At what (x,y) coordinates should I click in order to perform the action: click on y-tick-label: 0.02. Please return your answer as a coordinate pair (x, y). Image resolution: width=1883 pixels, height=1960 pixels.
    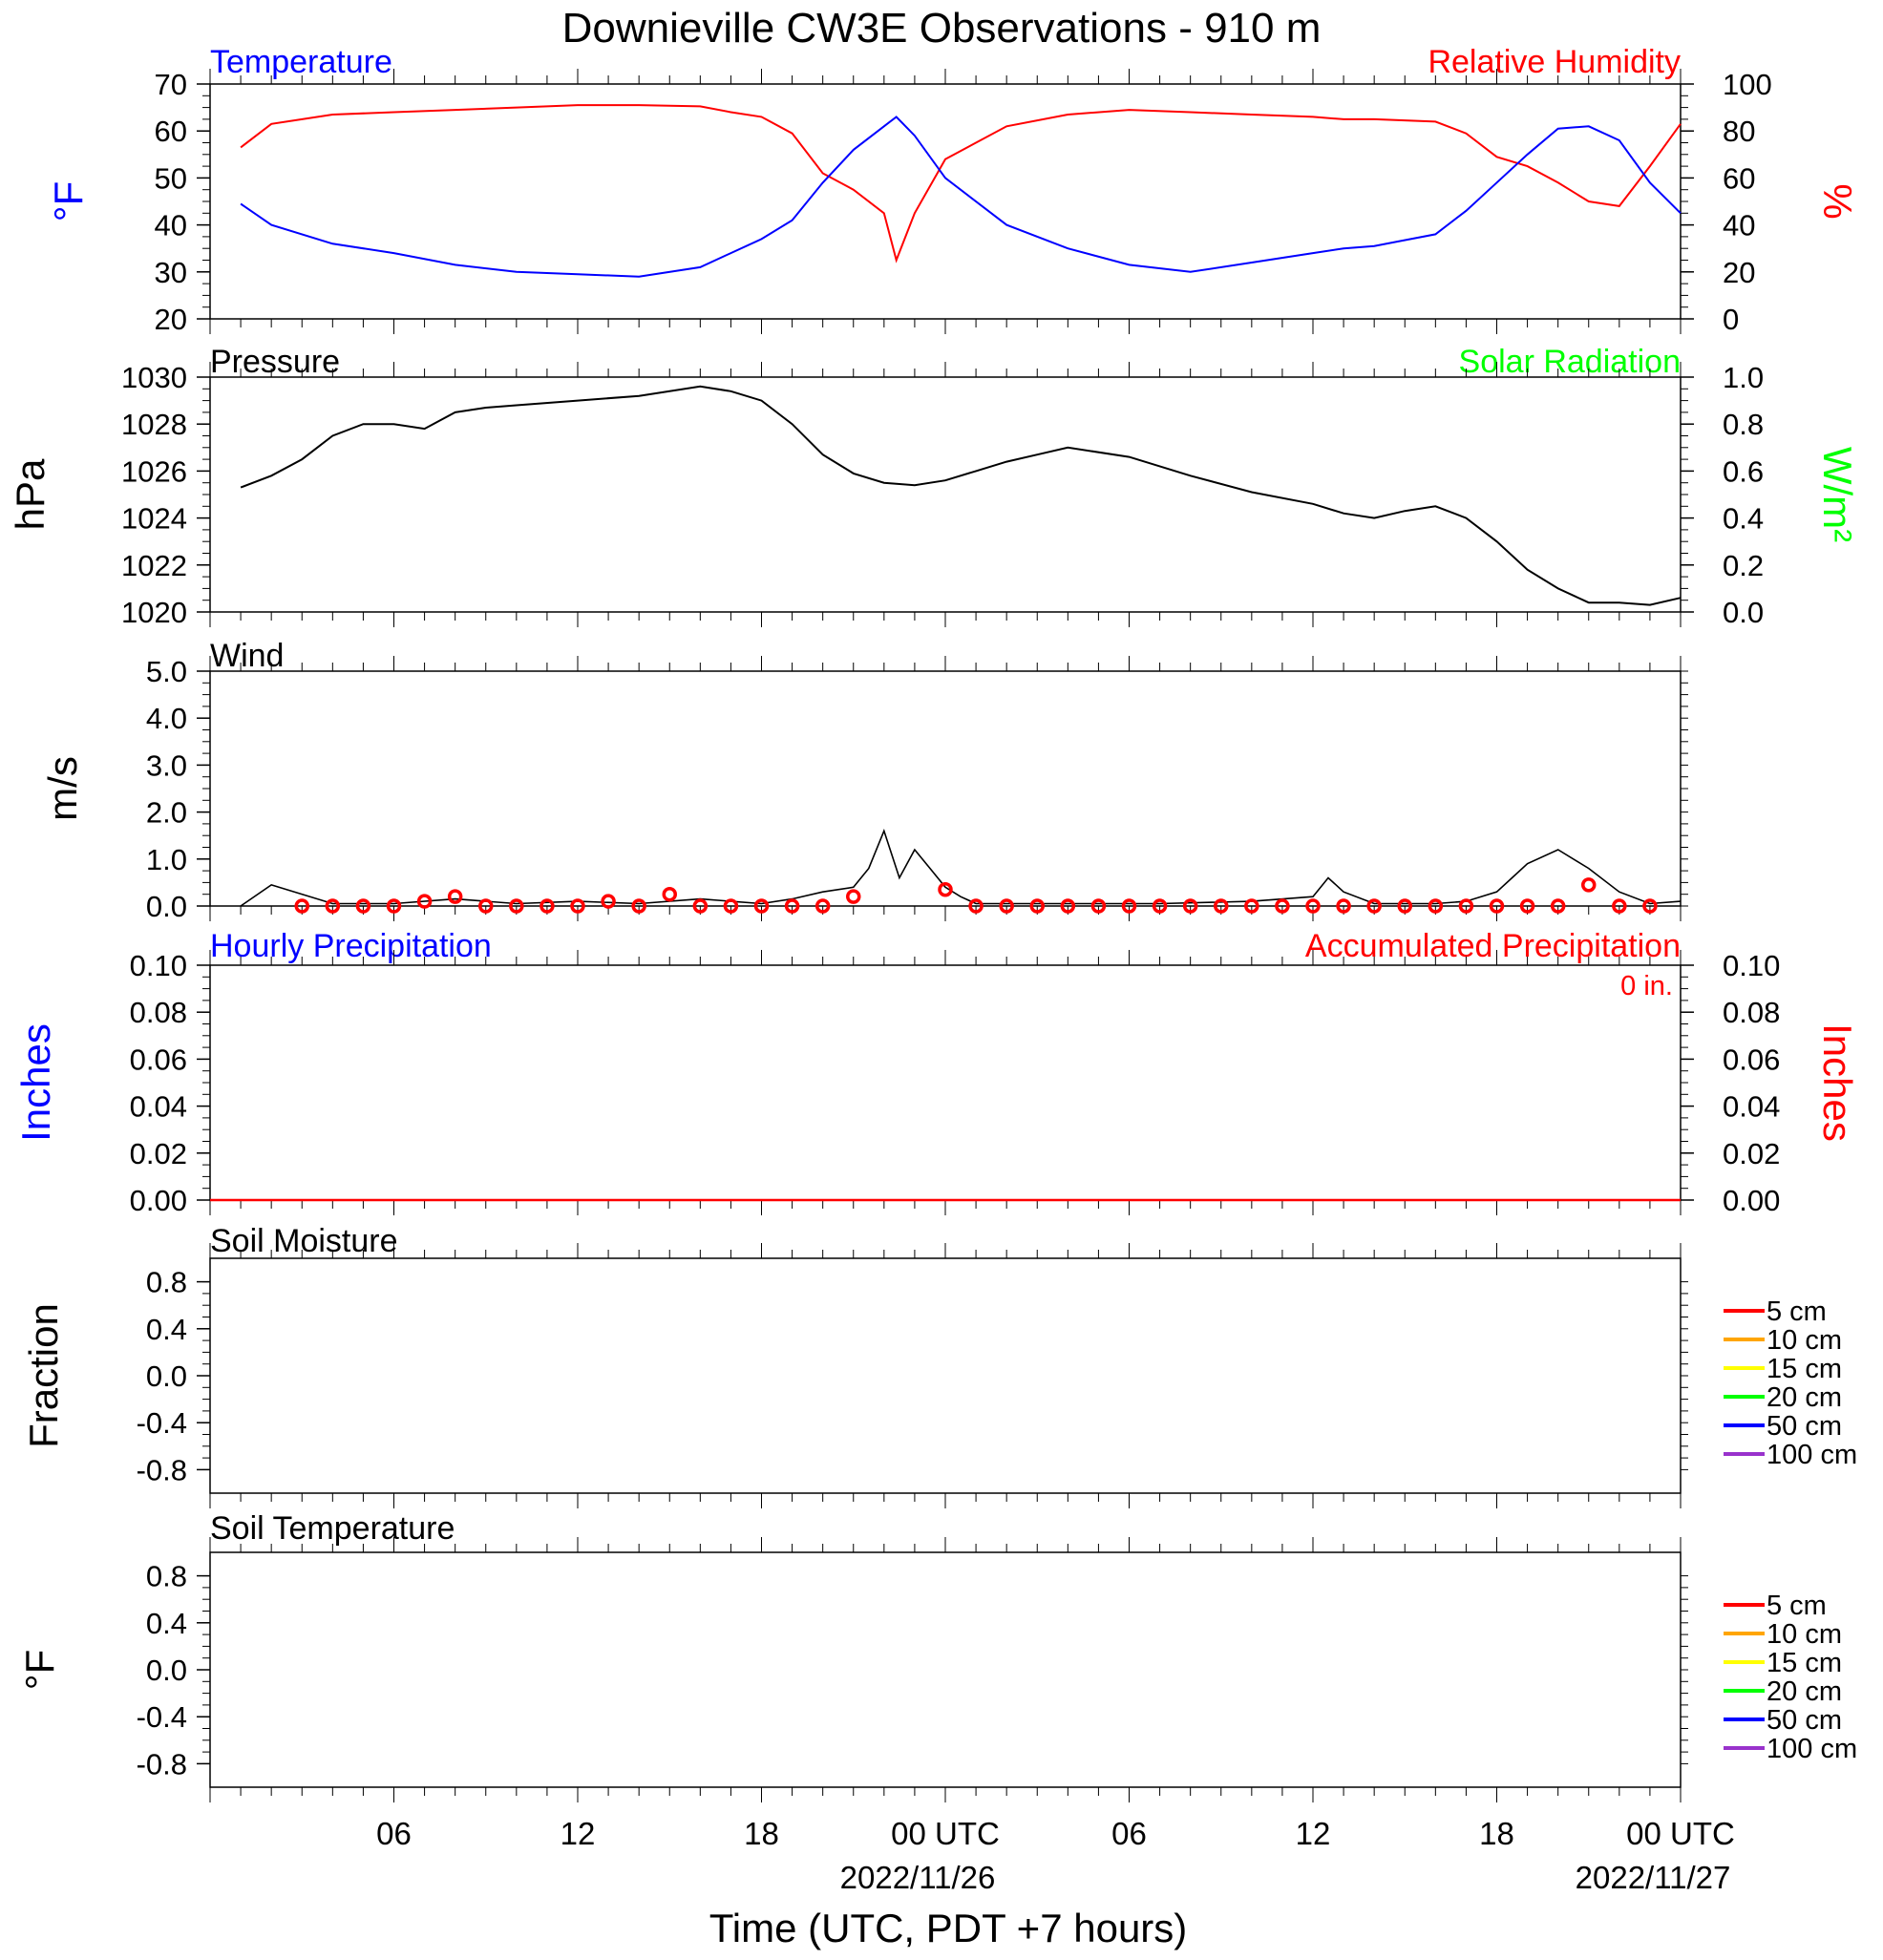
    Looking at the image, I should click on (158, 1153).